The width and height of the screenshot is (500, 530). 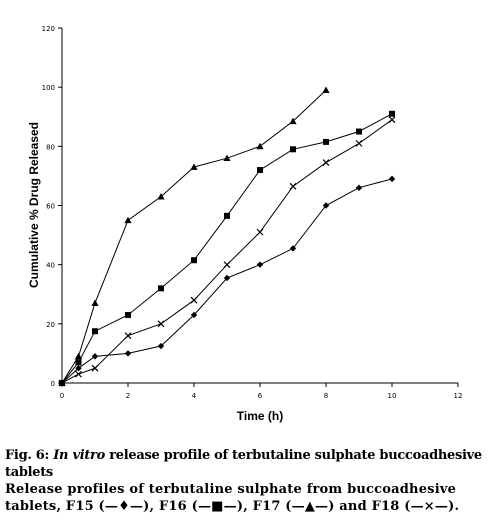 I want to click on x-tick-label: 12, so click(x=458, y=396).